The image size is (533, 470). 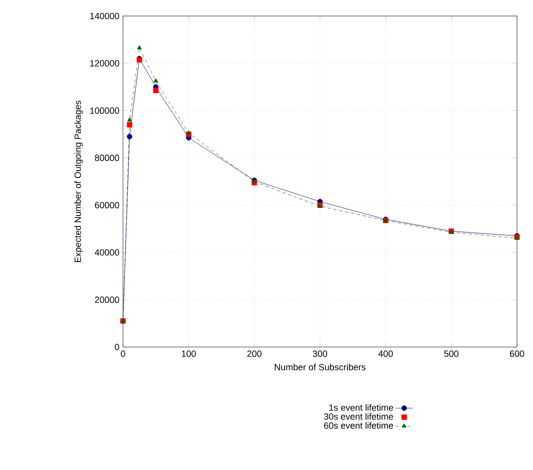 I want to click on legend-label: 1s event lifetime, so click(x=361, y=407).